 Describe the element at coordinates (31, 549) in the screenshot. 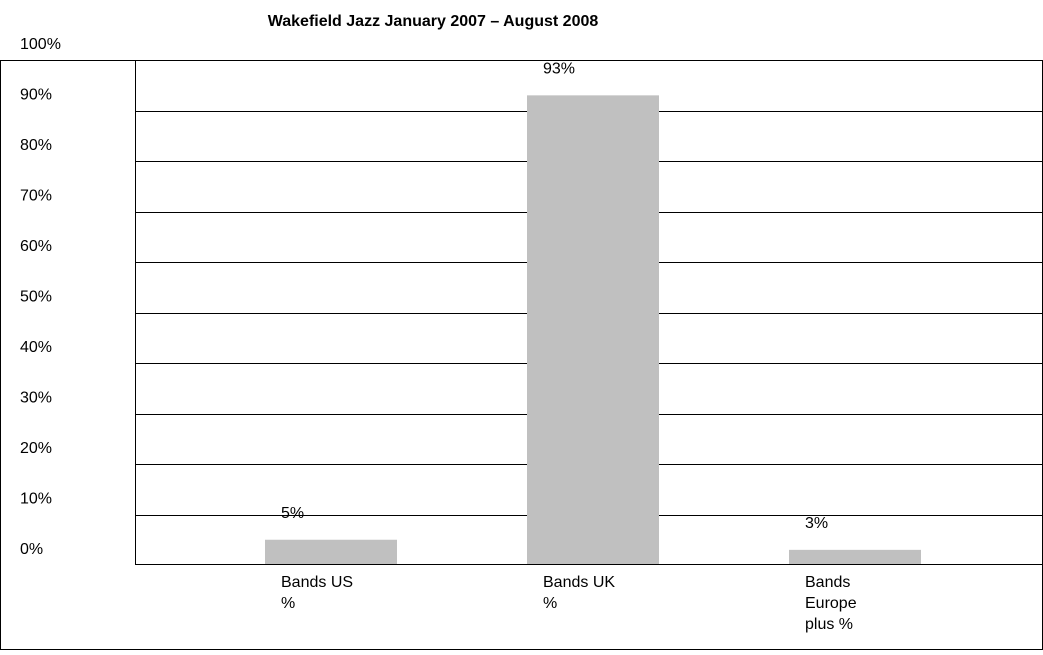

I see `y-tick-label: 0%` at that location.